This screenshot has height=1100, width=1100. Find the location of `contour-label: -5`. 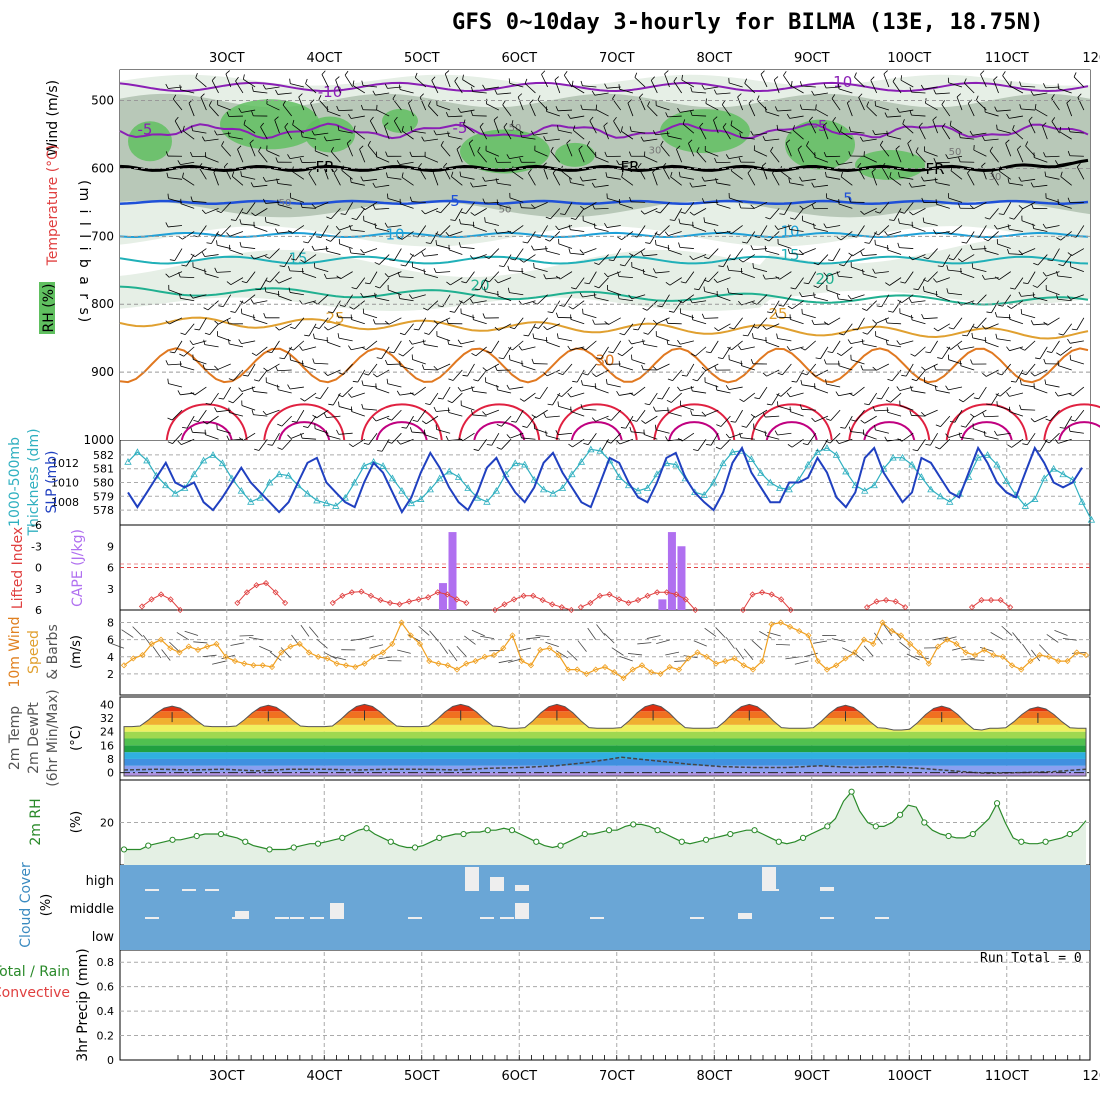

contour-label: -5 is located at coordinates (460, 128).